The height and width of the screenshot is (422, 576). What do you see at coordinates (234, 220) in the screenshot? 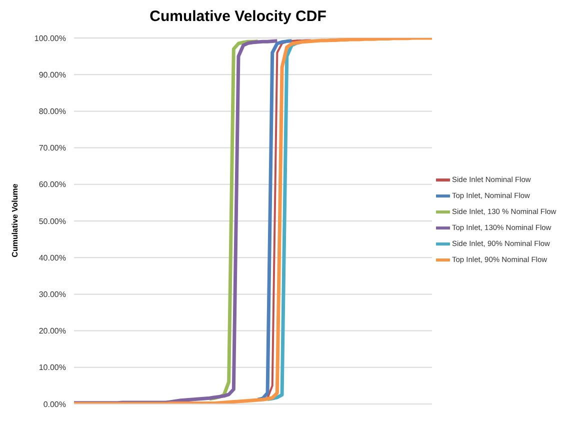
I see `line-series` at bounding box center [234, 220].